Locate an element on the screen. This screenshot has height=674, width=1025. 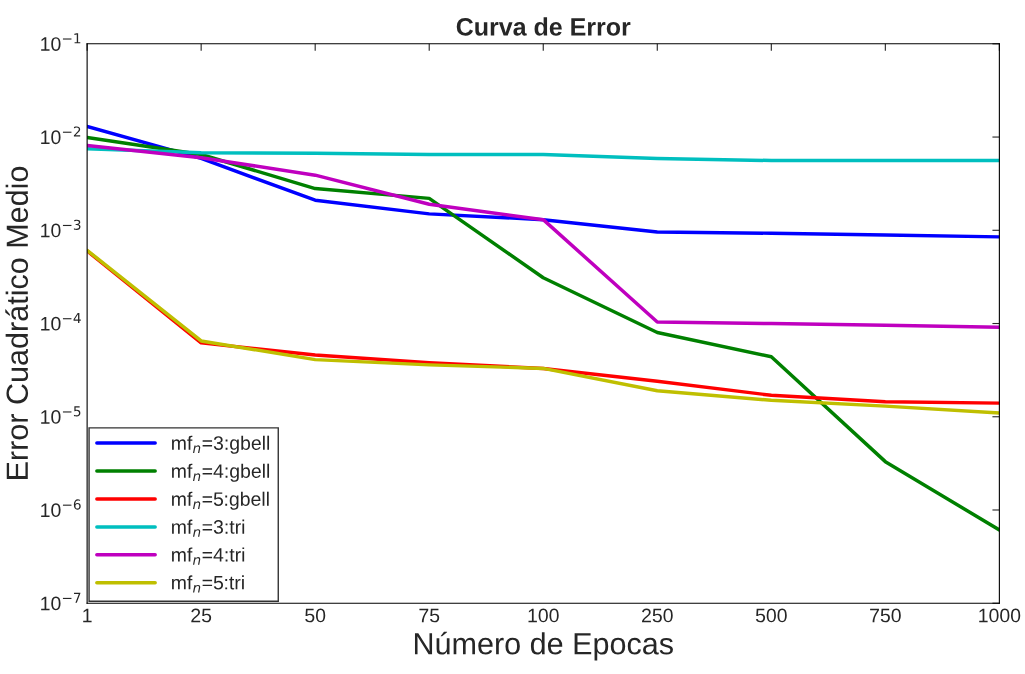
y-axis-title: Error Cuadrático Medio is located at coordinates (17, 322).